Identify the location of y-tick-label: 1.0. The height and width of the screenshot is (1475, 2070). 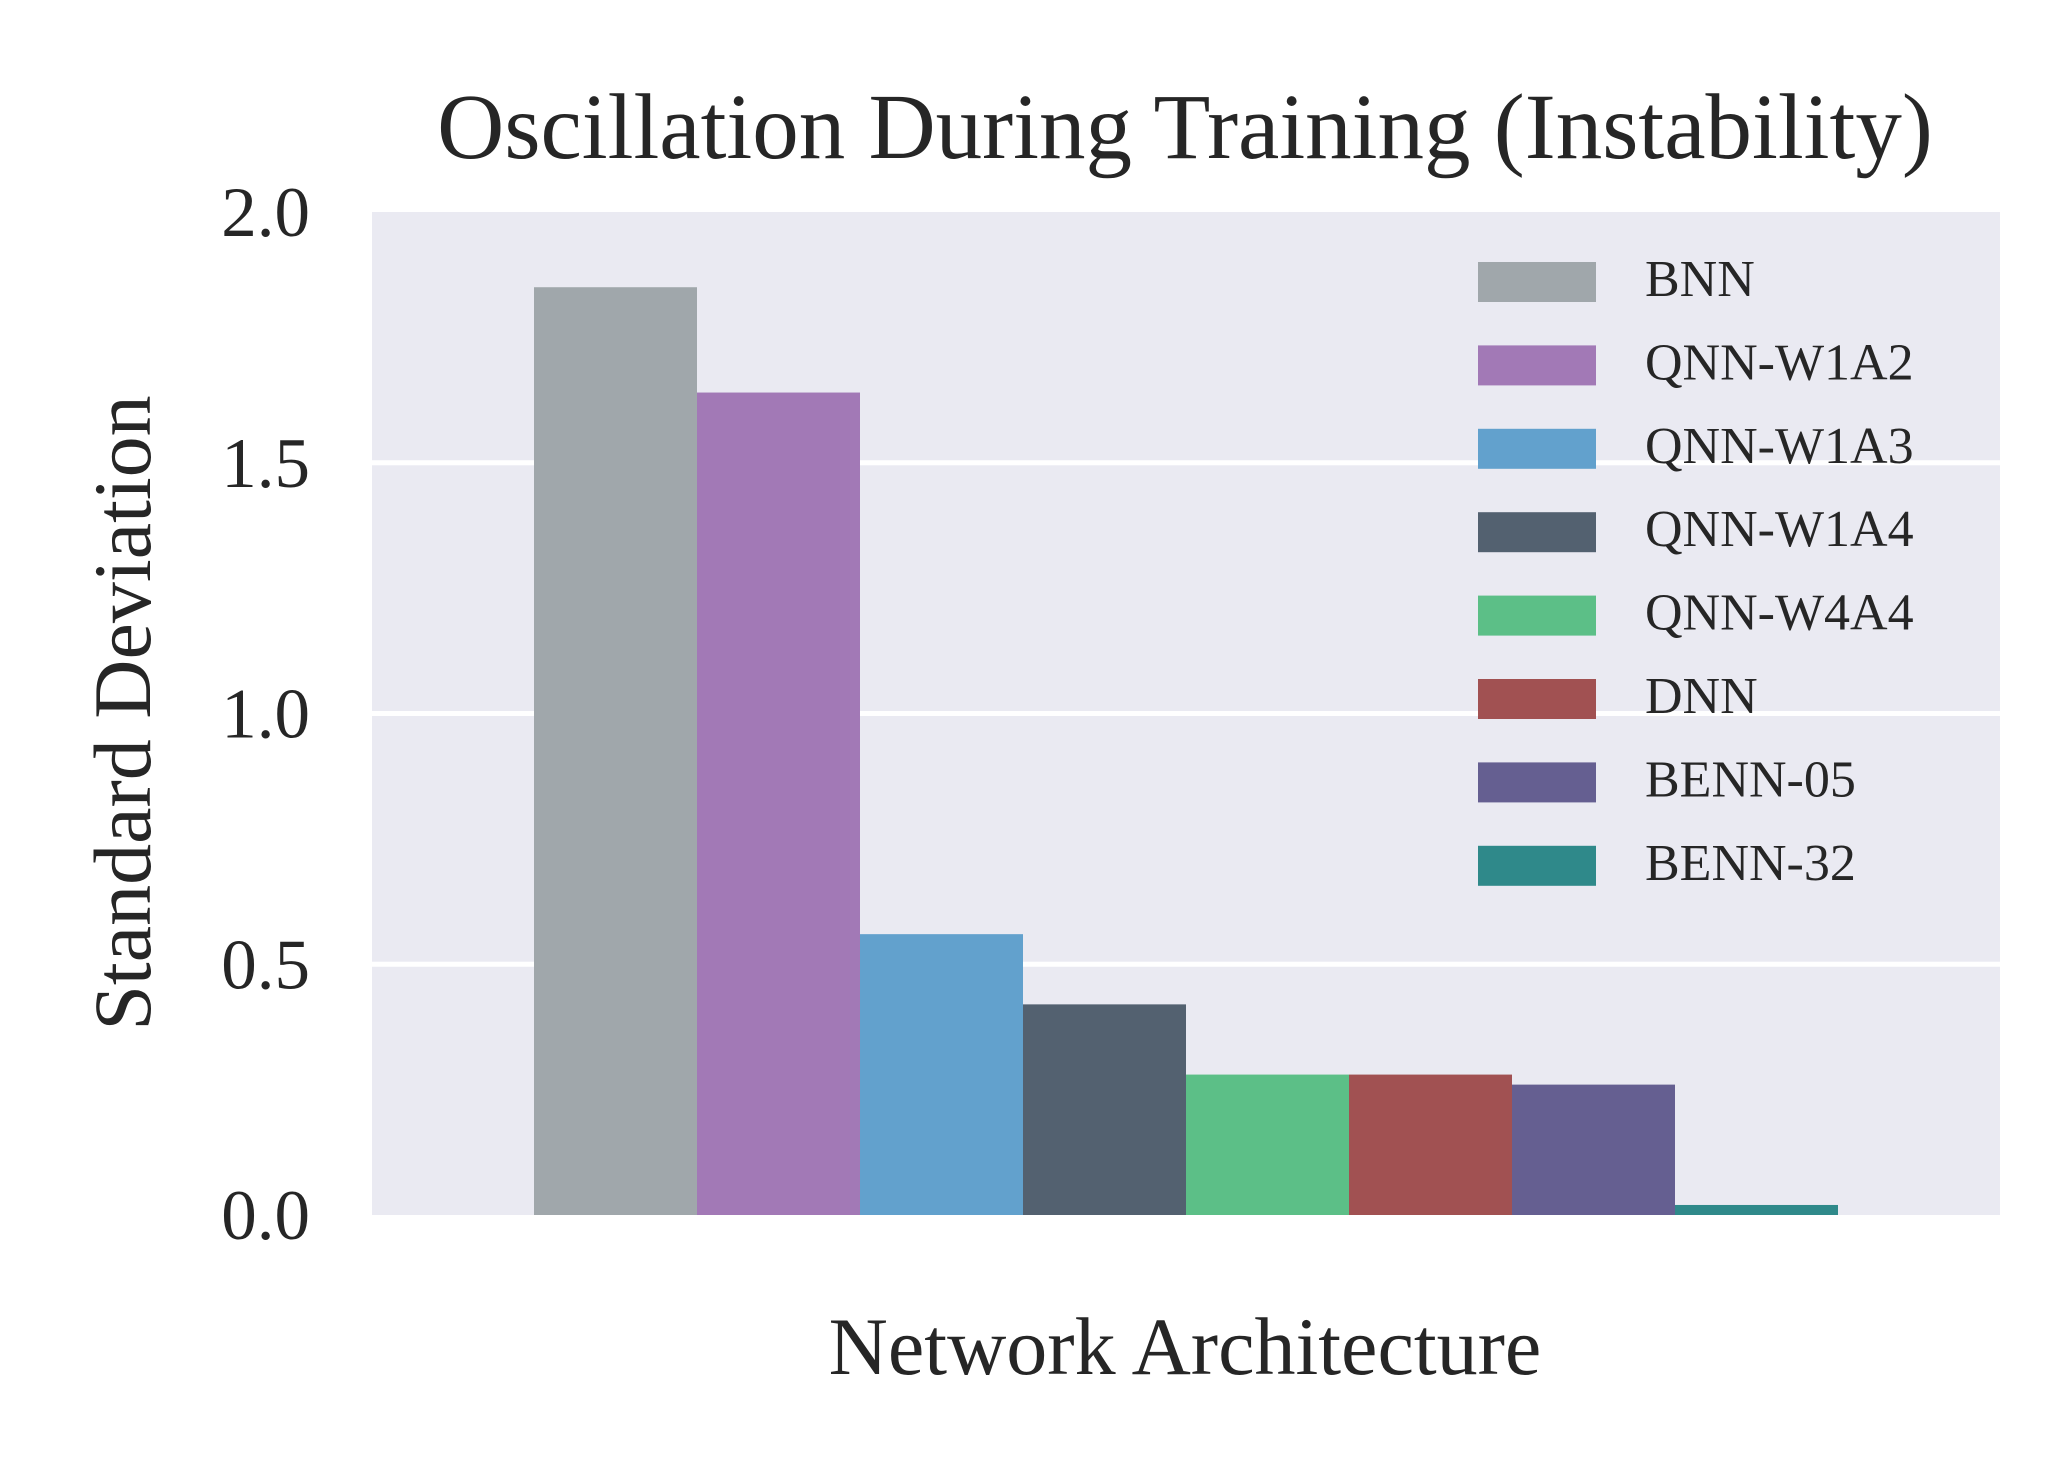
(265, 715).